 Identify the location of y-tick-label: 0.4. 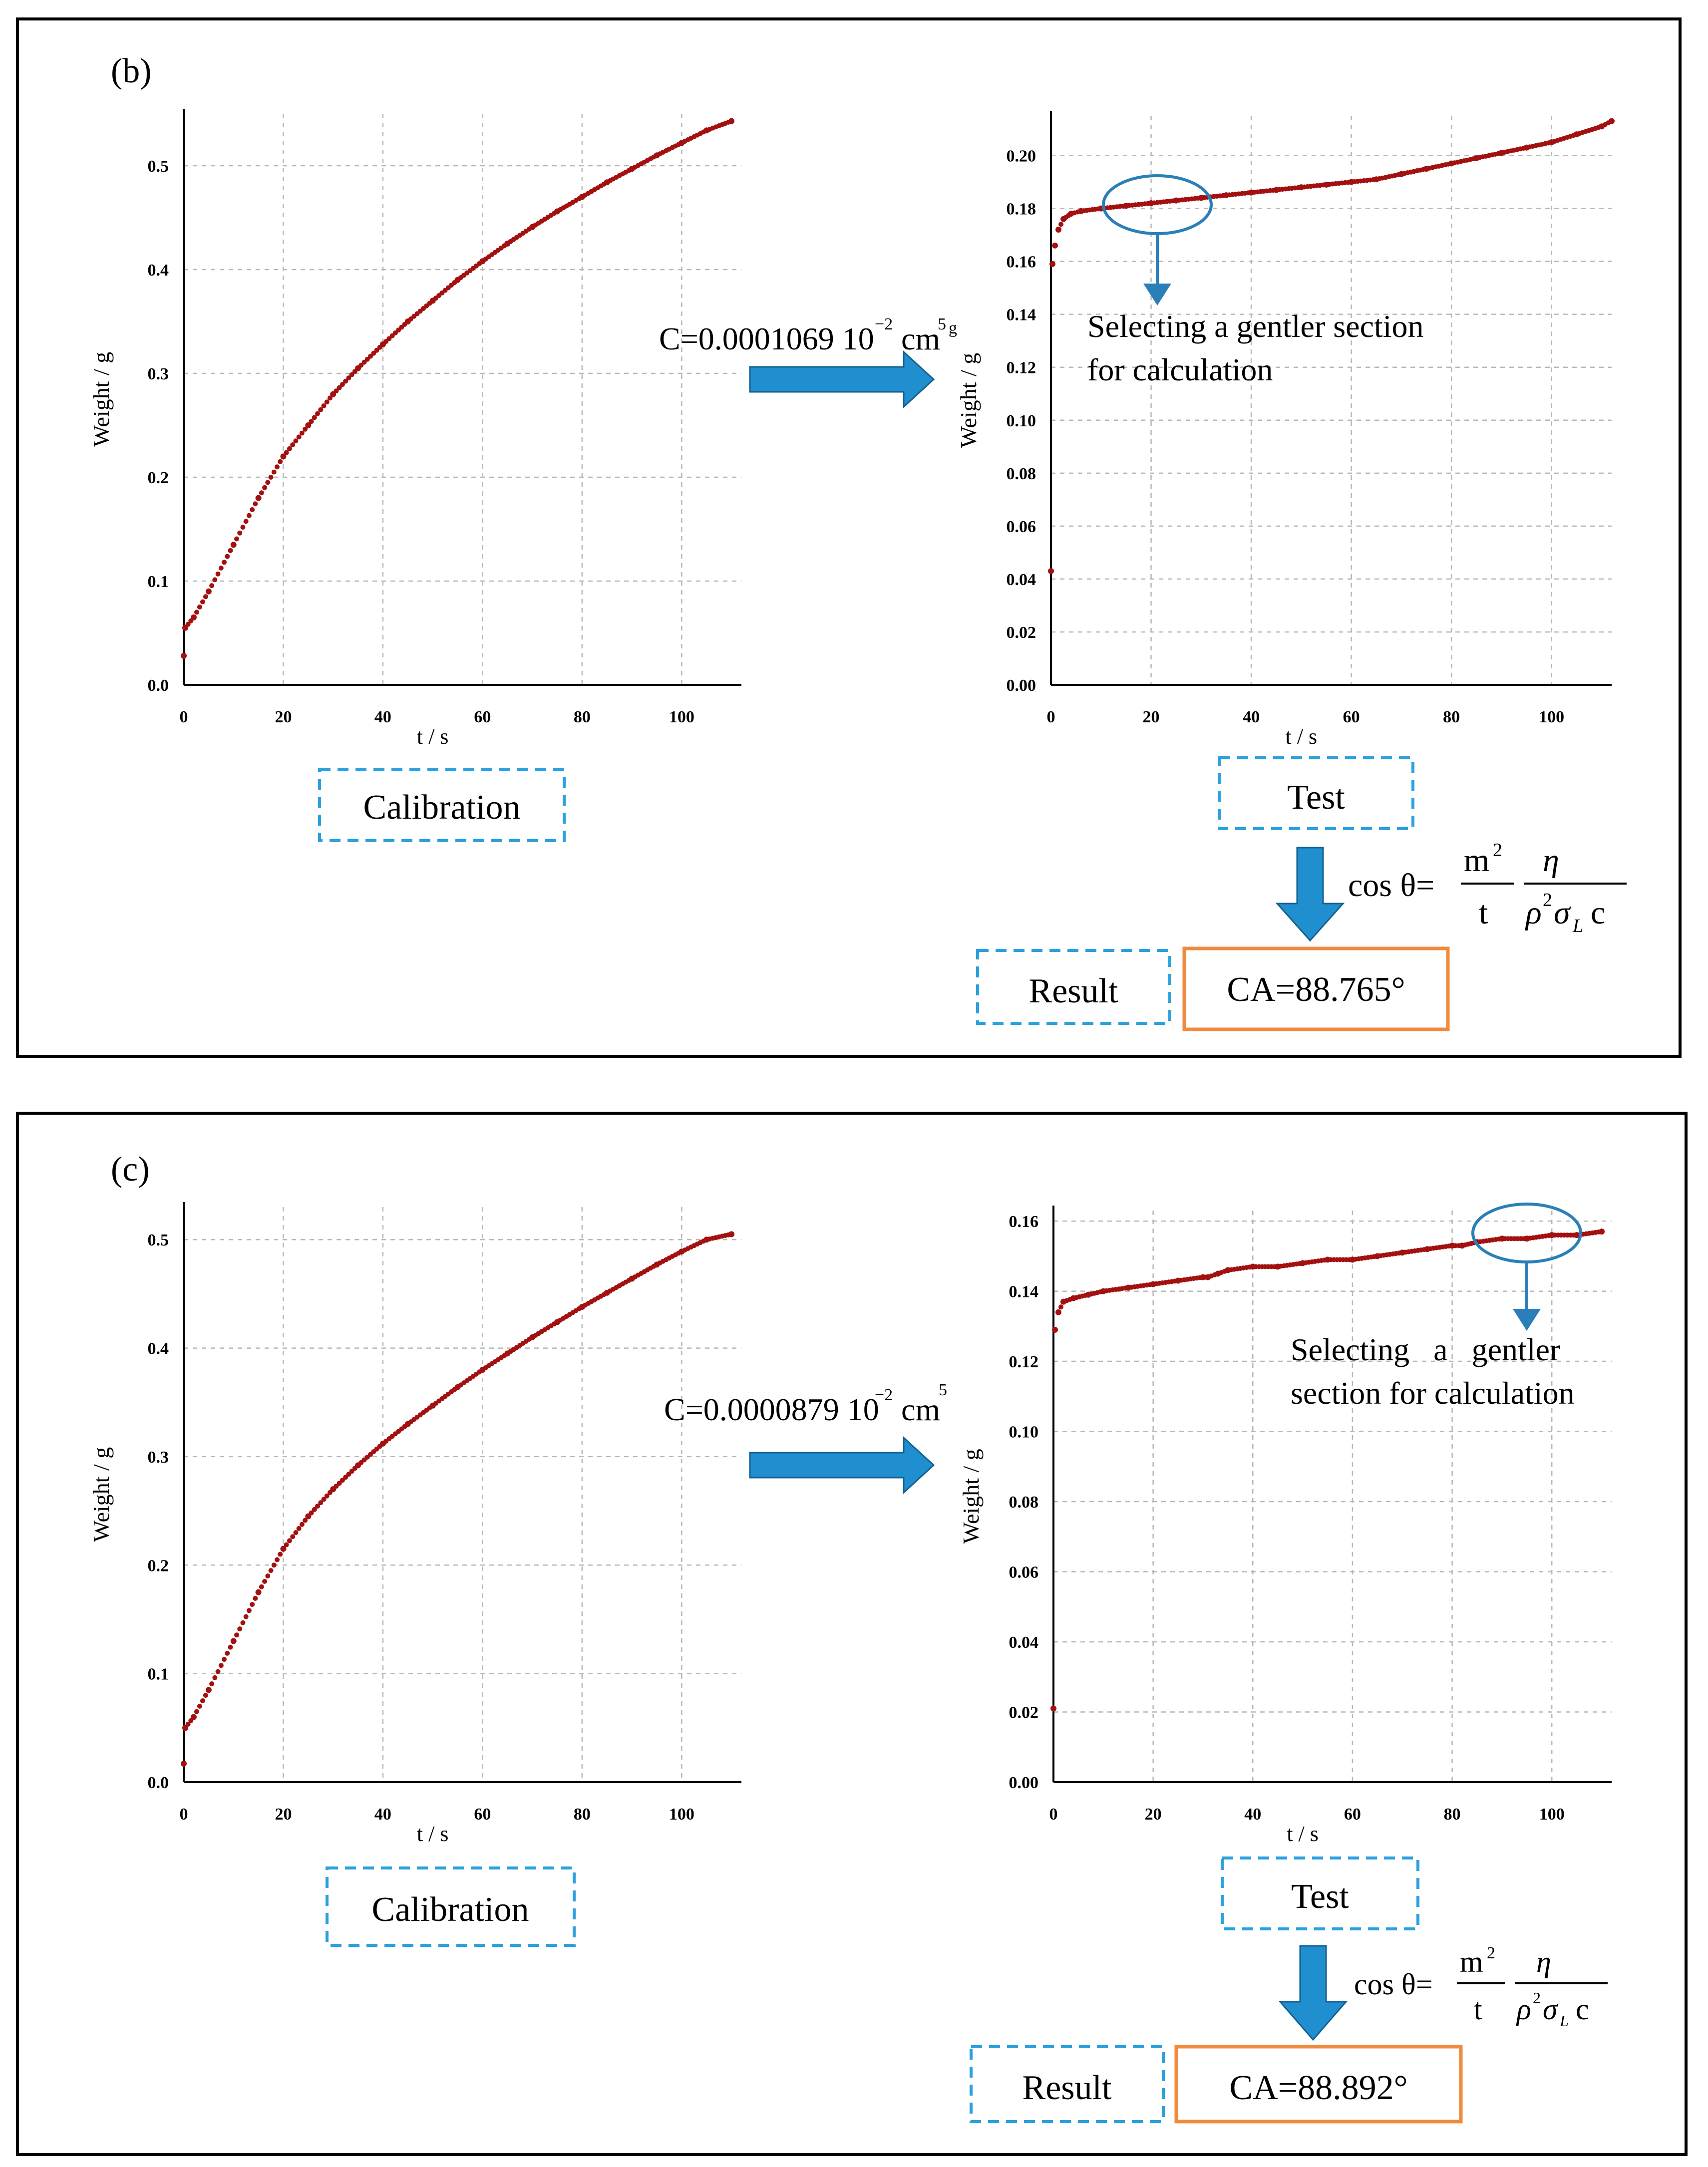
(158, 1349).